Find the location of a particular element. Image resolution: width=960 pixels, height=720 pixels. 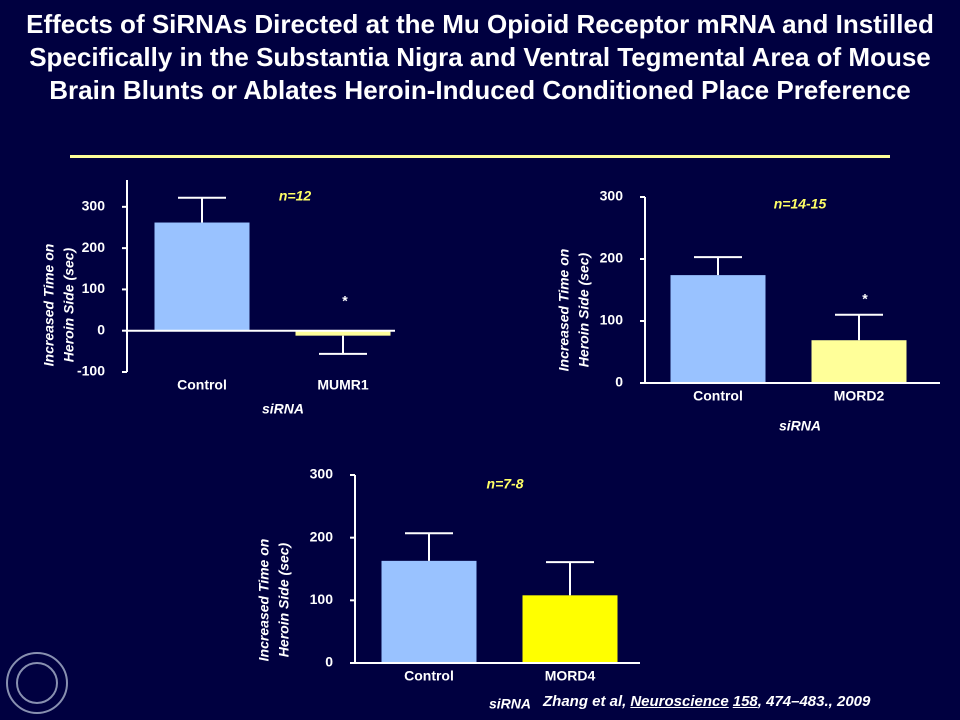

n-label: n=14-15 is located at coordinates (800, 204).